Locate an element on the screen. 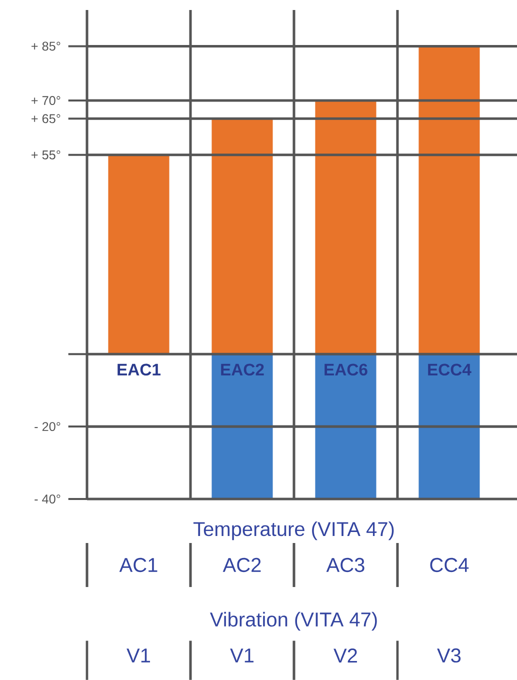 This screenshot has width=517, height=680. y-tick-label: - 20° is located at coordinates (47, 427).